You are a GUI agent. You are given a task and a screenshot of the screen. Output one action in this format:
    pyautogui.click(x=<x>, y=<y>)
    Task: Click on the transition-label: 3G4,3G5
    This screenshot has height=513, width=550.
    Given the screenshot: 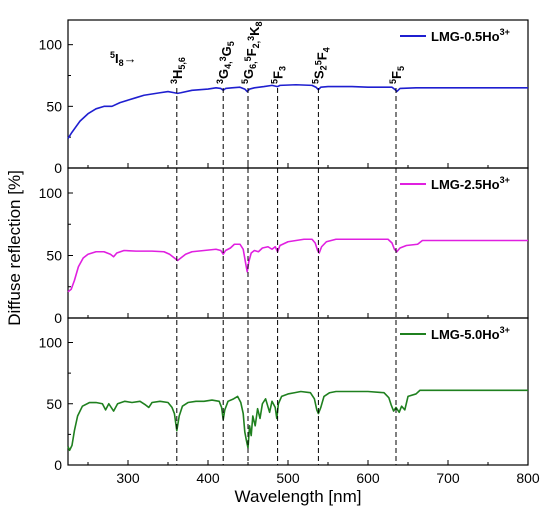 What is the action you would take?
    pyautogui.click(x=225, y=62)
    